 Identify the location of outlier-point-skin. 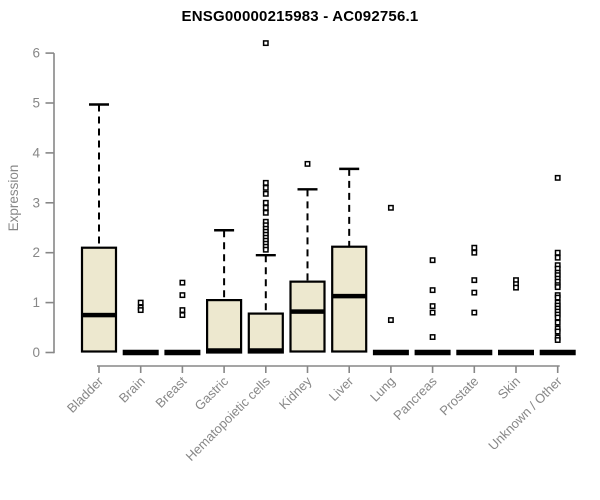
(516, 287).